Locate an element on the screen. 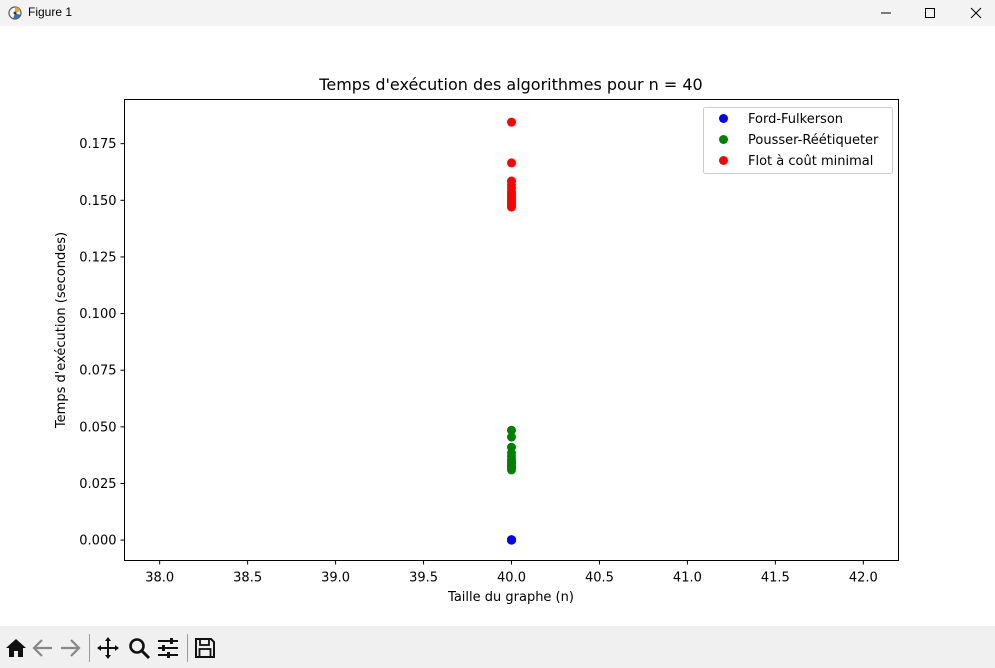 The height and width of the screenshot is (668, 995). legend-marker-flot-cout-minimal is located at coordinates (723, 160).